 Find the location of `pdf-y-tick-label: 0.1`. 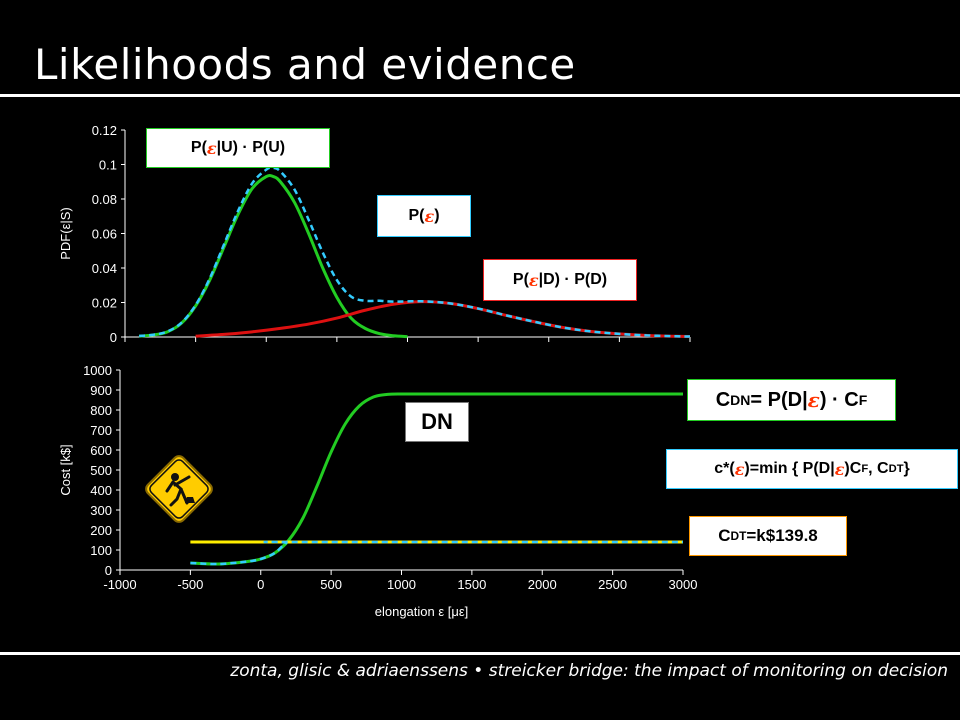

pdf-y-tick-label: 0.1 is located at coordinates (108, 165).